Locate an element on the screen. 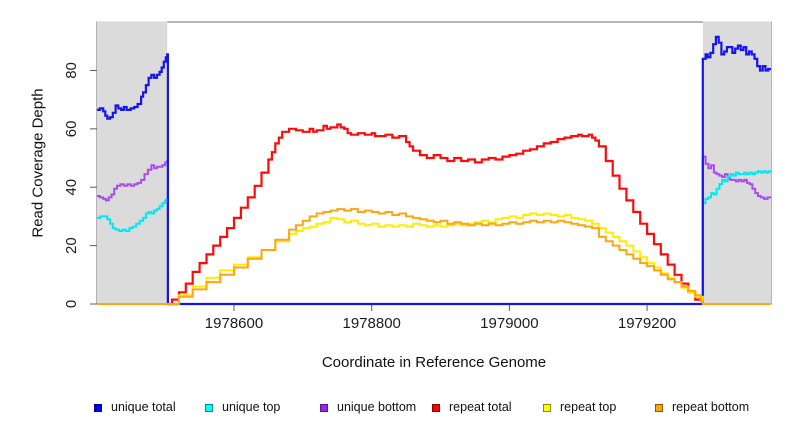 The width and height of the screenshot is (792, 432). y-tick-label: 80 is located at coordinates (71, 70).